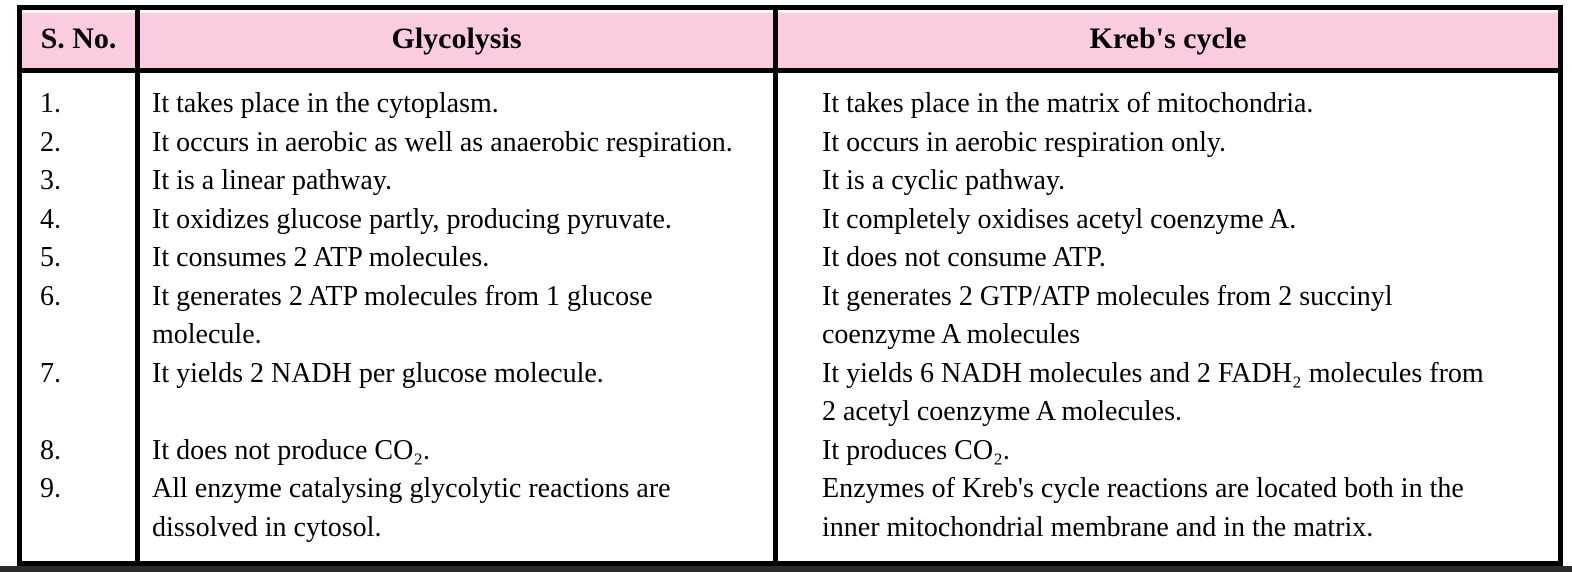 The image size is (1572, 572). What do you see at coordinates (1167, 450) in the screenshot?
I see `krebs-cell: It produces CO₂.` at bounding box center [1167, 450].